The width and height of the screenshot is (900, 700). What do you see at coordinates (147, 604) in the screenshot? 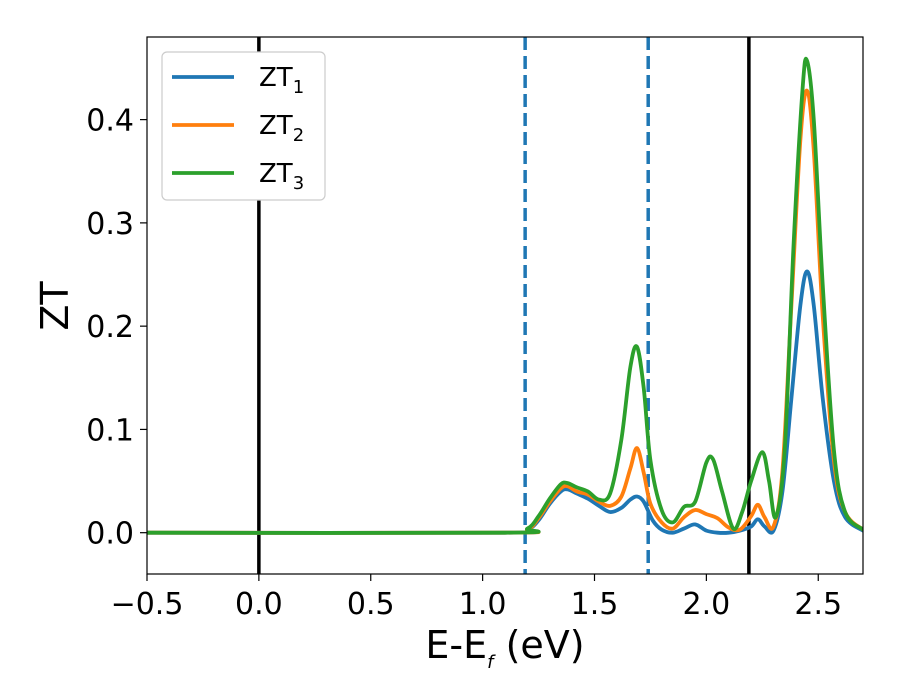
I see `x-tick-label: −0.5` at bounding box center [147, 604].